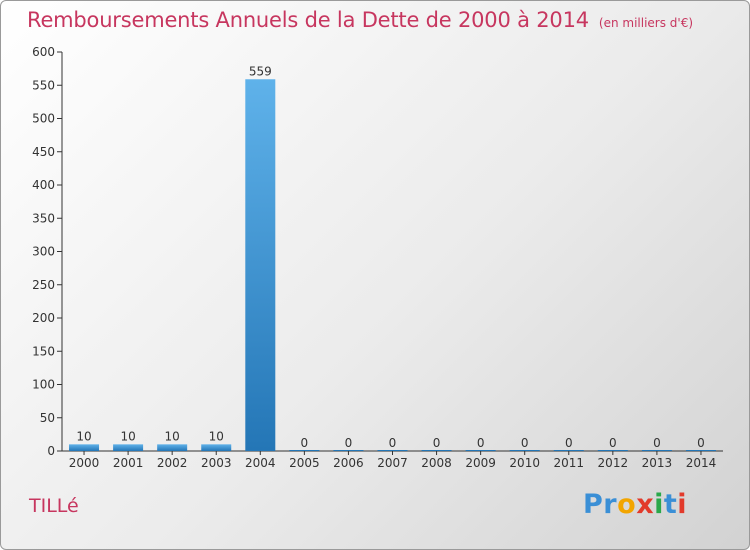 The width and height of the screenshot is (750, 550). I want to click on y-tick-label: 550, so click(43, 85).